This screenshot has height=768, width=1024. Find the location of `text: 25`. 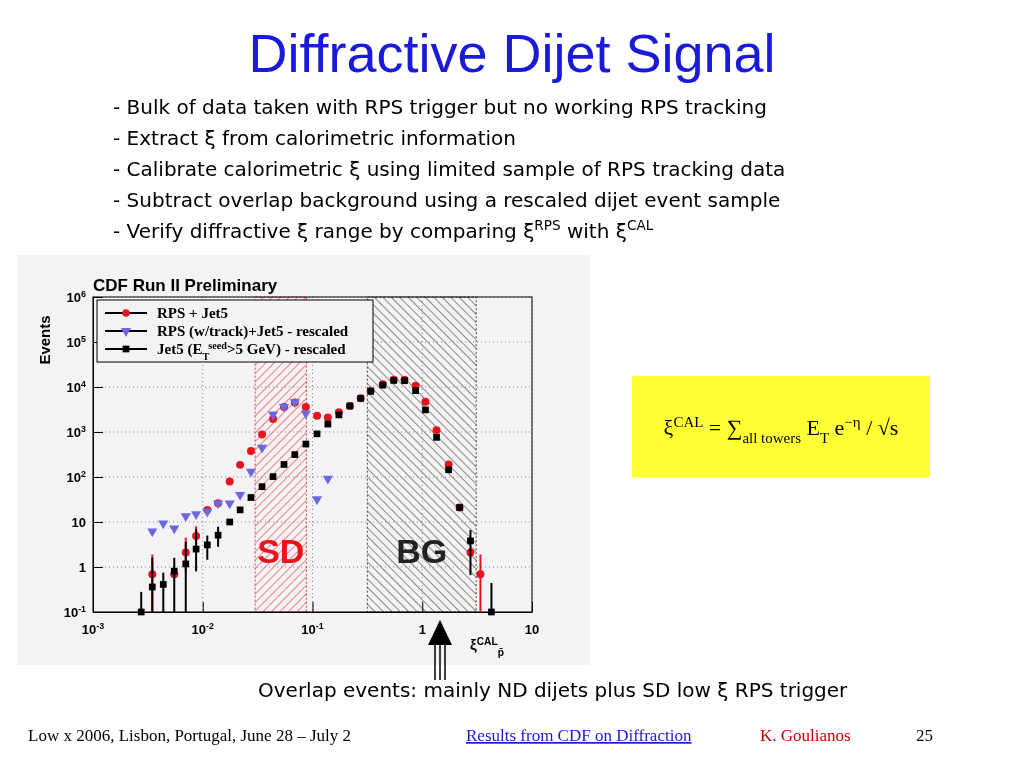

text: 25 is located at coordinates (924, 735).